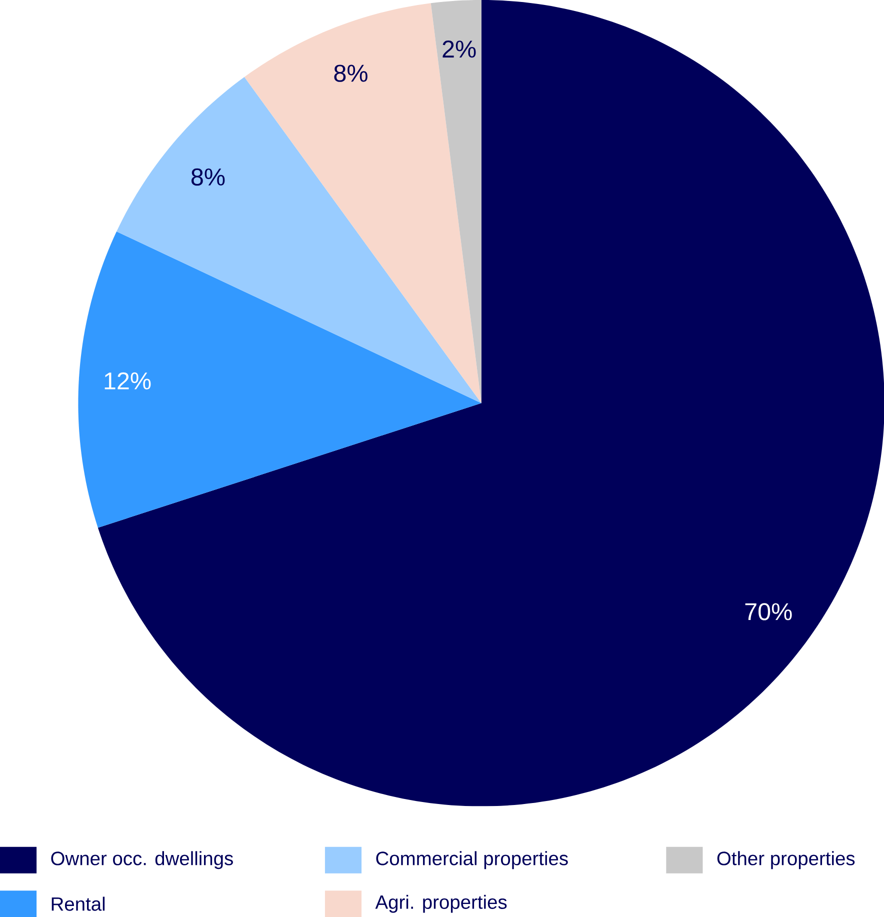 This screenshot has height=917, width=884. Describe the element at coordinates (127, 381) in the screenshot. I see `data-label: 12%` at that location.